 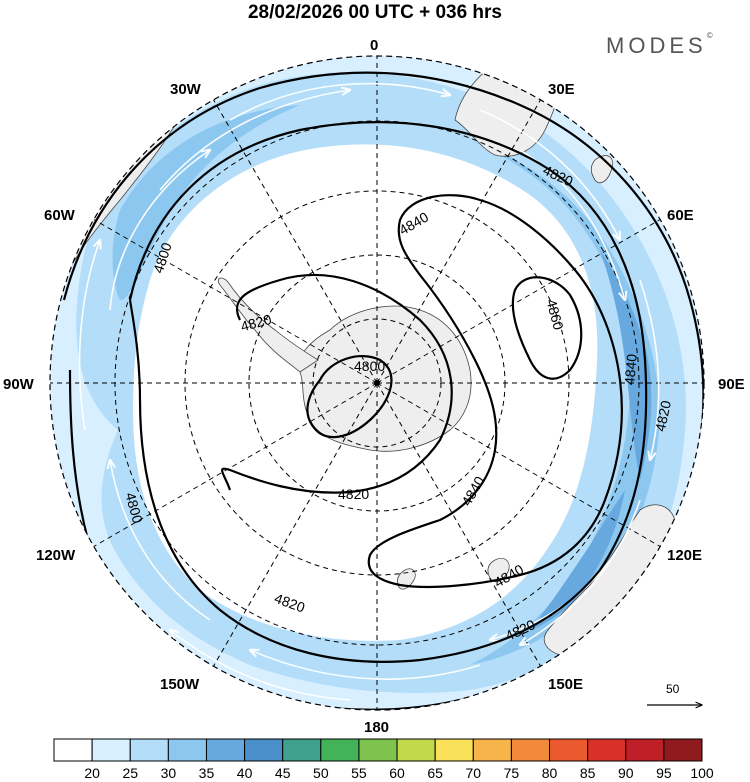 I want to click on lon-label-150w: 150W, so click(x=180, y=684).